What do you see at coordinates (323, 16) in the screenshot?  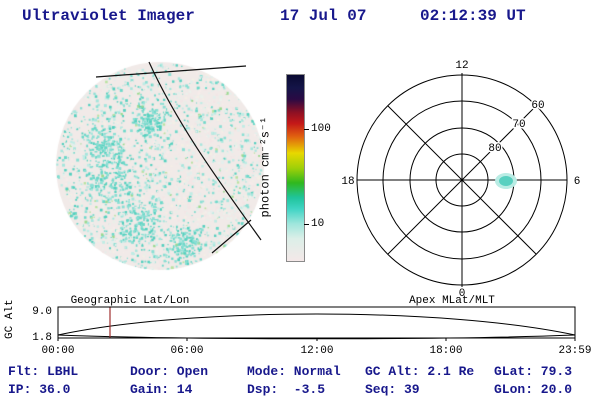 I see `image-date: 17 Jul 07` at bounding box center [323, 16].